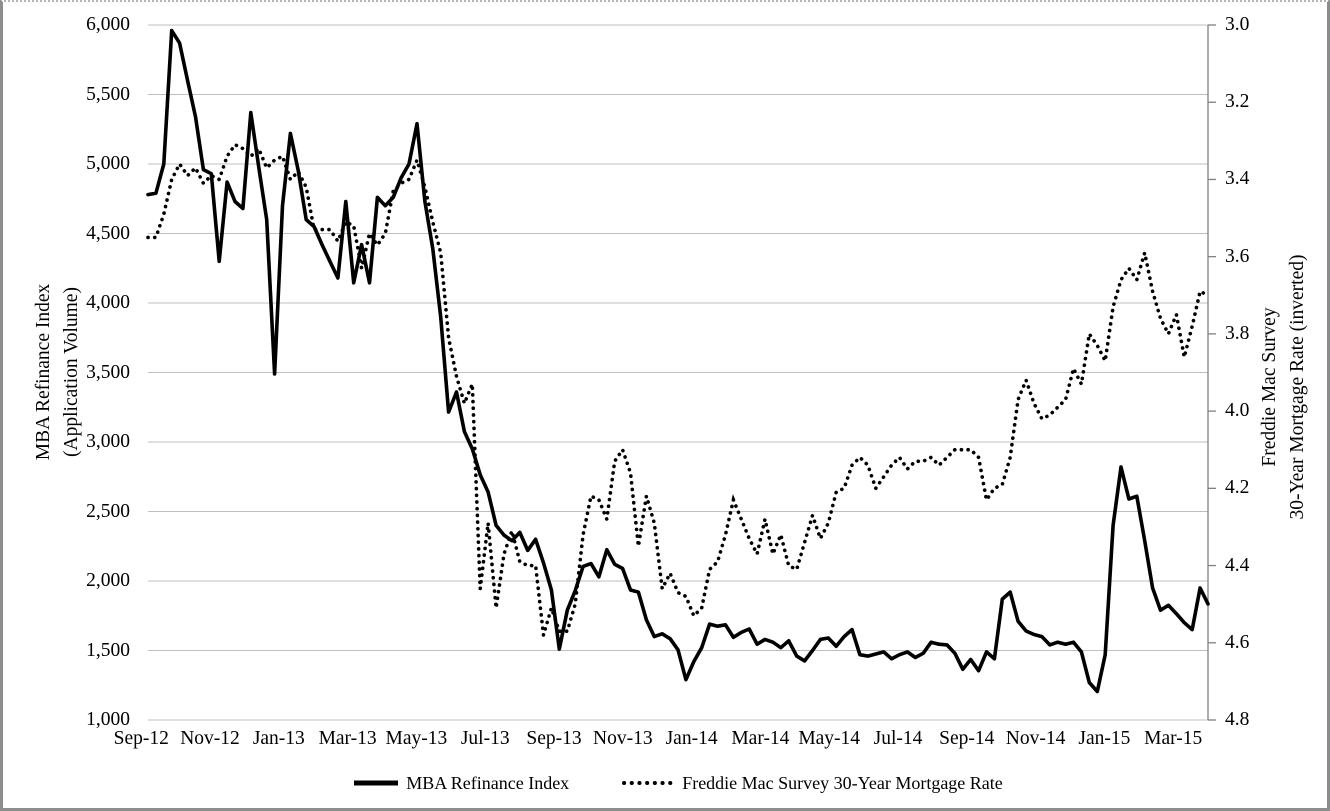 Image resolution: width=1330 pixels, height=811 pixels. What do you see at coordinates (108, 441) in the screenshot?
I see `left-axis-tick-label: 3,000` at bounding box center [108, 441].